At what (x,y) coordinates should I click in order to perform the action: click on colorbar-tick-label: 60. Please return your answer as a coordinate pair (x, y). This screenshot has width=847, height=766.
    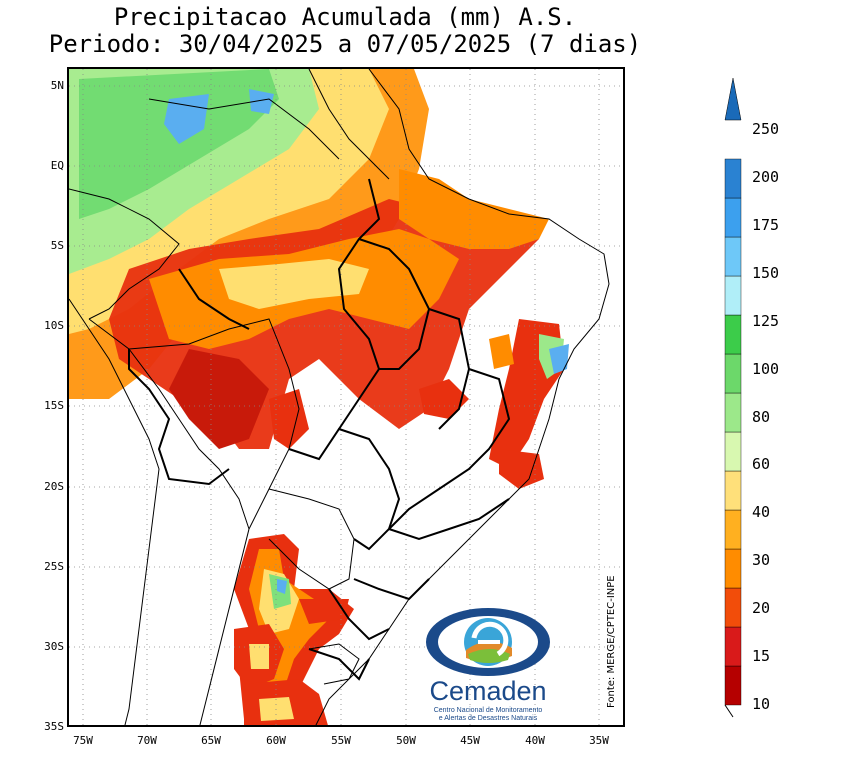
    Looking at the image, I should click on (761, 464).